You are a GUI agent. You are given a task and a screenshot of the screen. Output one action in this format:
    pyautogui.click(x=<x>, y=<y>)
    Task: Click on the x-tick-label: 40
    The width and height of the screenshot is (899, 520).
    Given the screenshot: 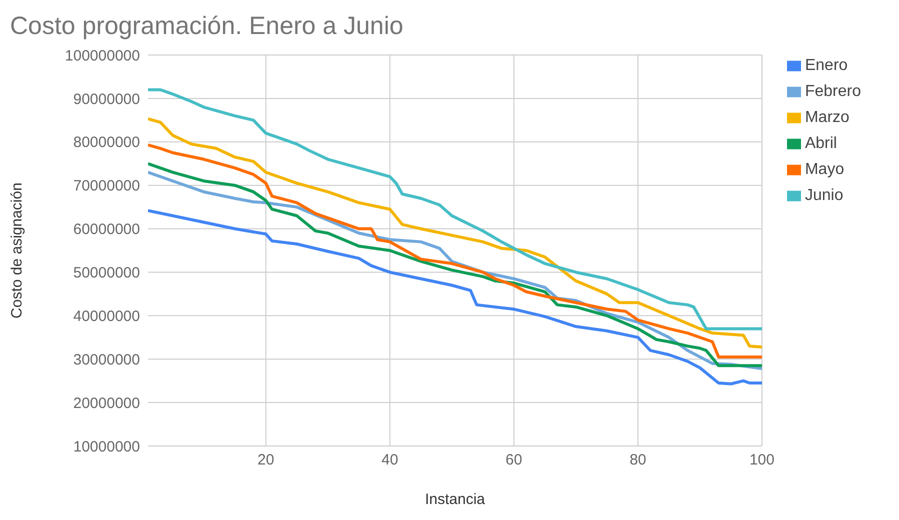 What is the action you would take?
    pyautogui.click(x=390, y=460)
    